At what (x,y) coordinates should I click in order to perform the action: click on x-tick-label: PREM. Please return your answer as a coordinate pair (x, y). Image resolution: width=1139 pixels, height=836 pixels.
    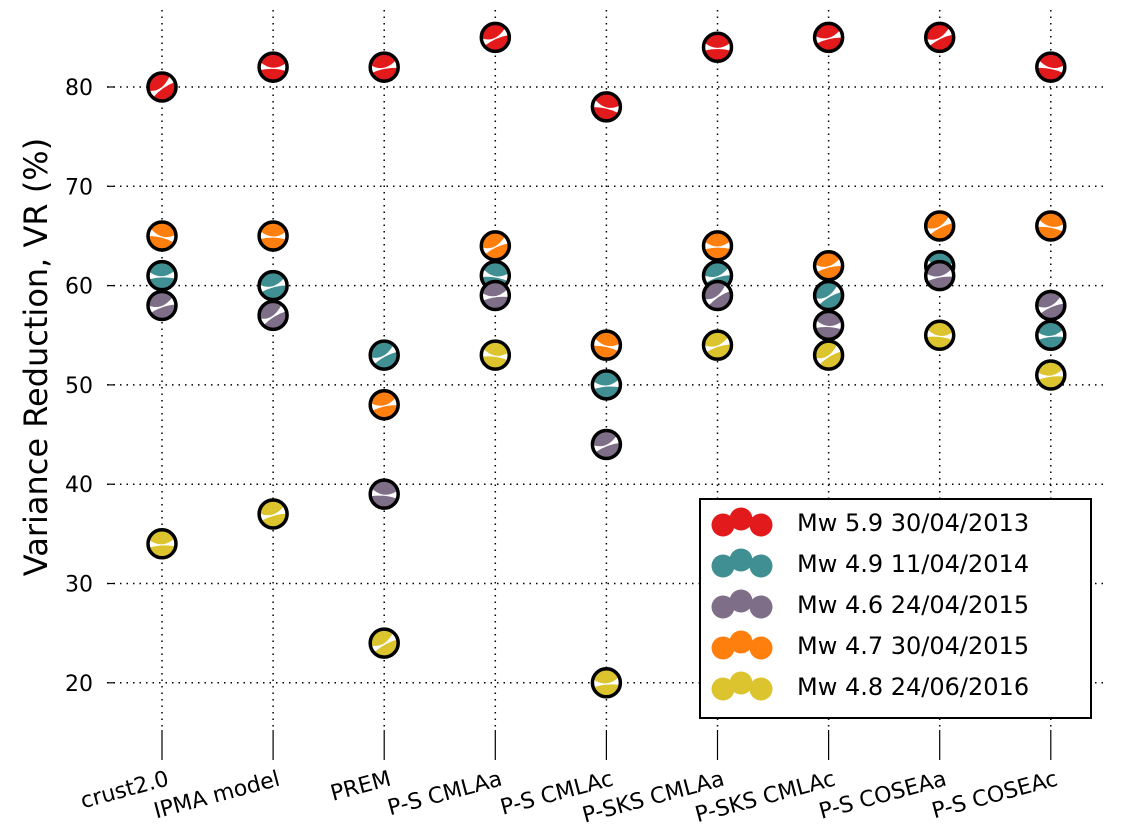
    Looking at the image, I should click on (361, 787).